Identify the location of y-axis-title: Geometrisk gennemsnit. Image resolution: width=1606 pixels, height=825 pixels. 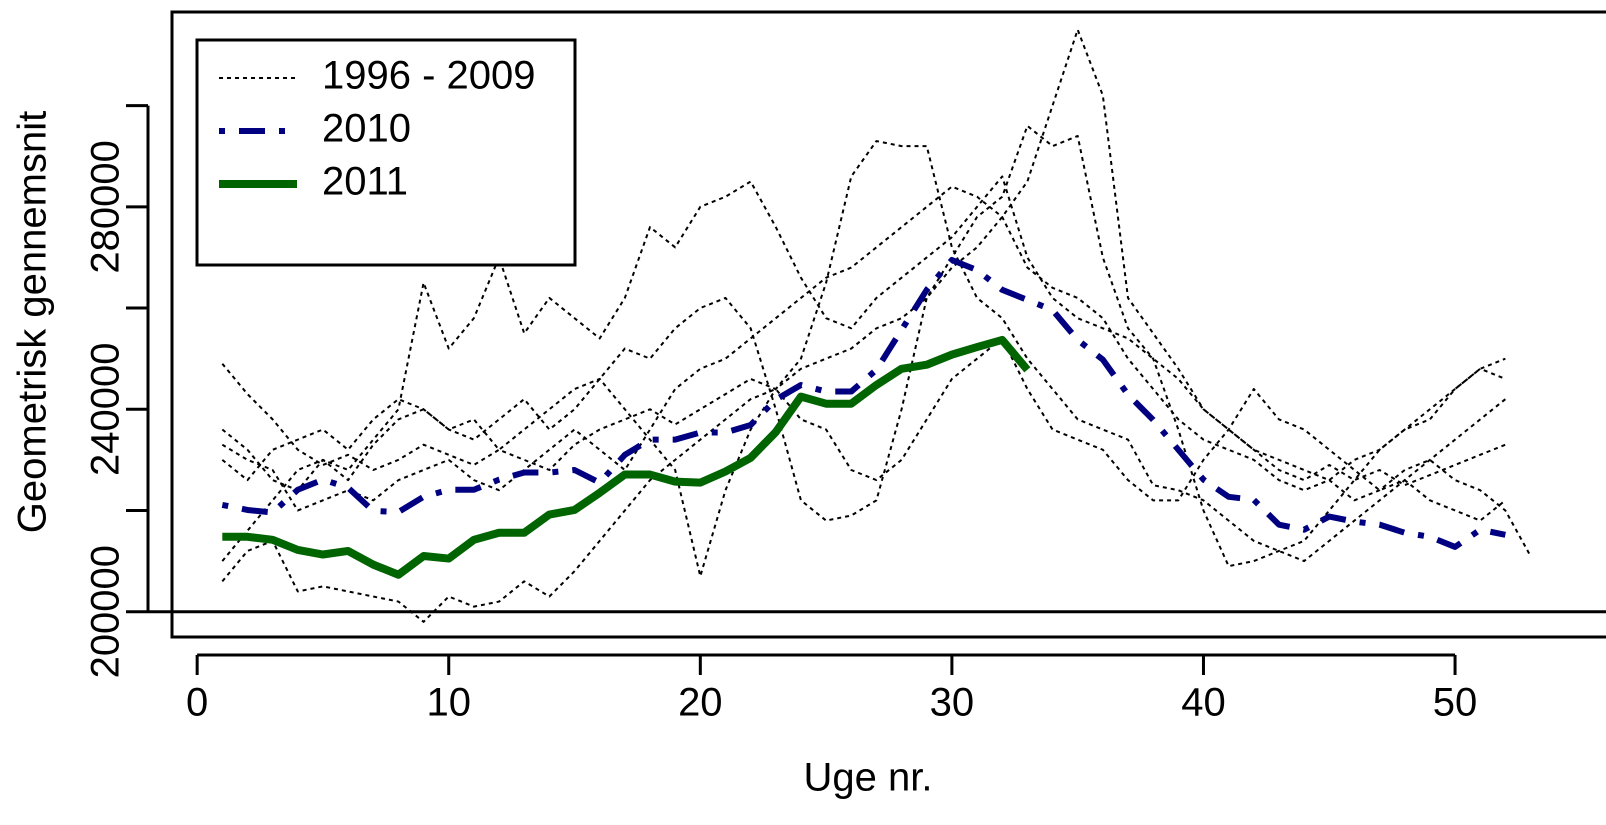
(33, 322).